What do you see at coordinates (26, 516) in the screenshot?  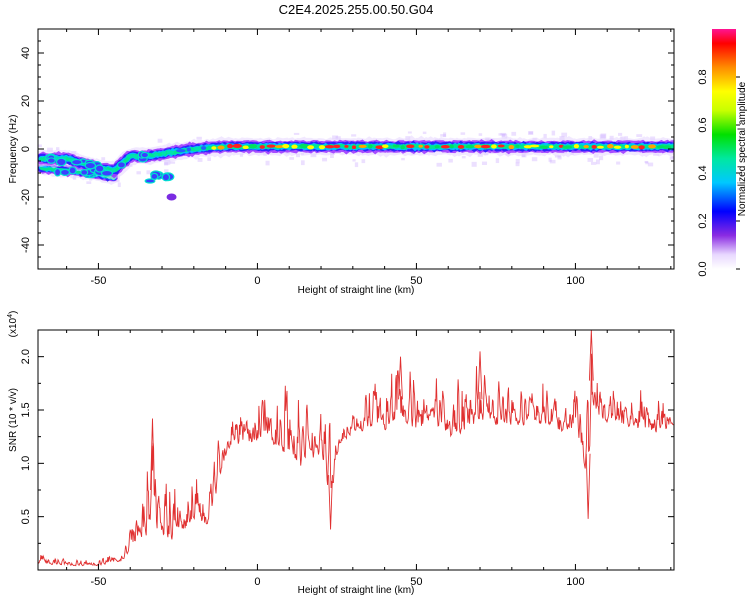 I see `y-tick-label: 0.5` at bounding box center [26, 516].